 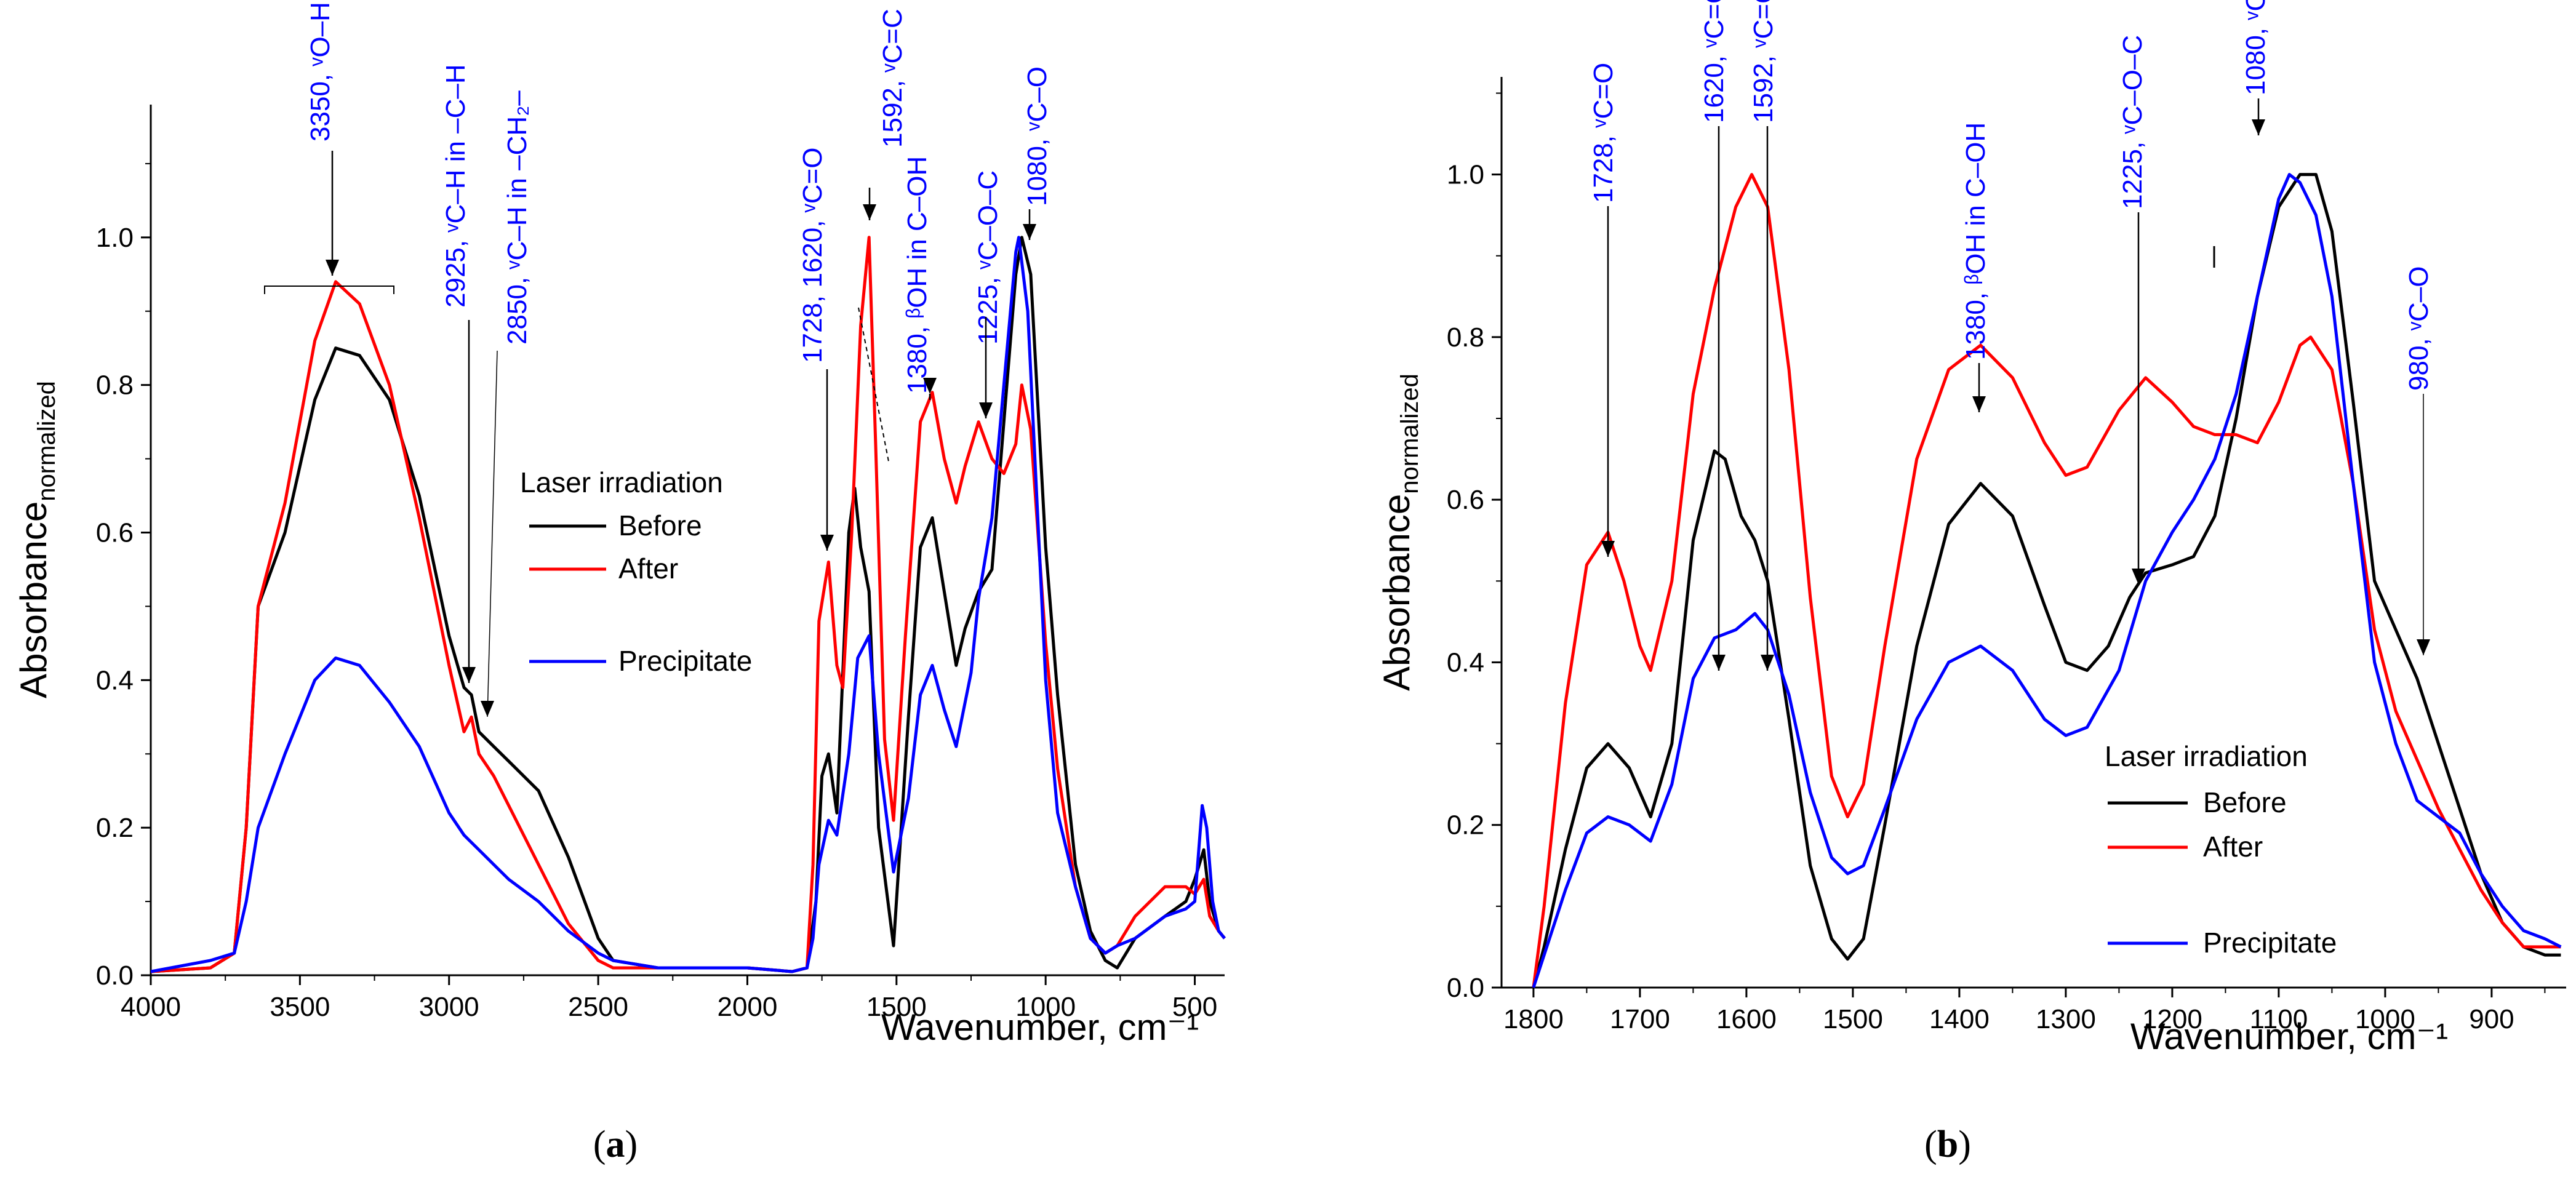 I want to click on annotation-label-a: 3350, ᵛO–H, so click(x=320, y=72).